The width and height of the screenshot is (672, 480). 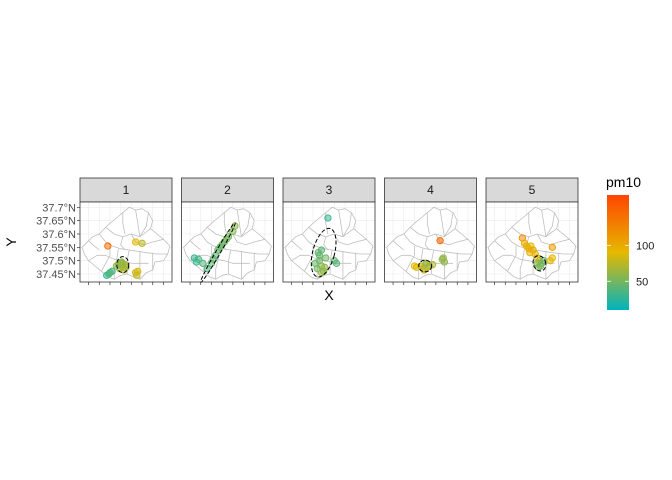 I want to click on y-tick-label: 37.6°N, so click(x=59, y=235).